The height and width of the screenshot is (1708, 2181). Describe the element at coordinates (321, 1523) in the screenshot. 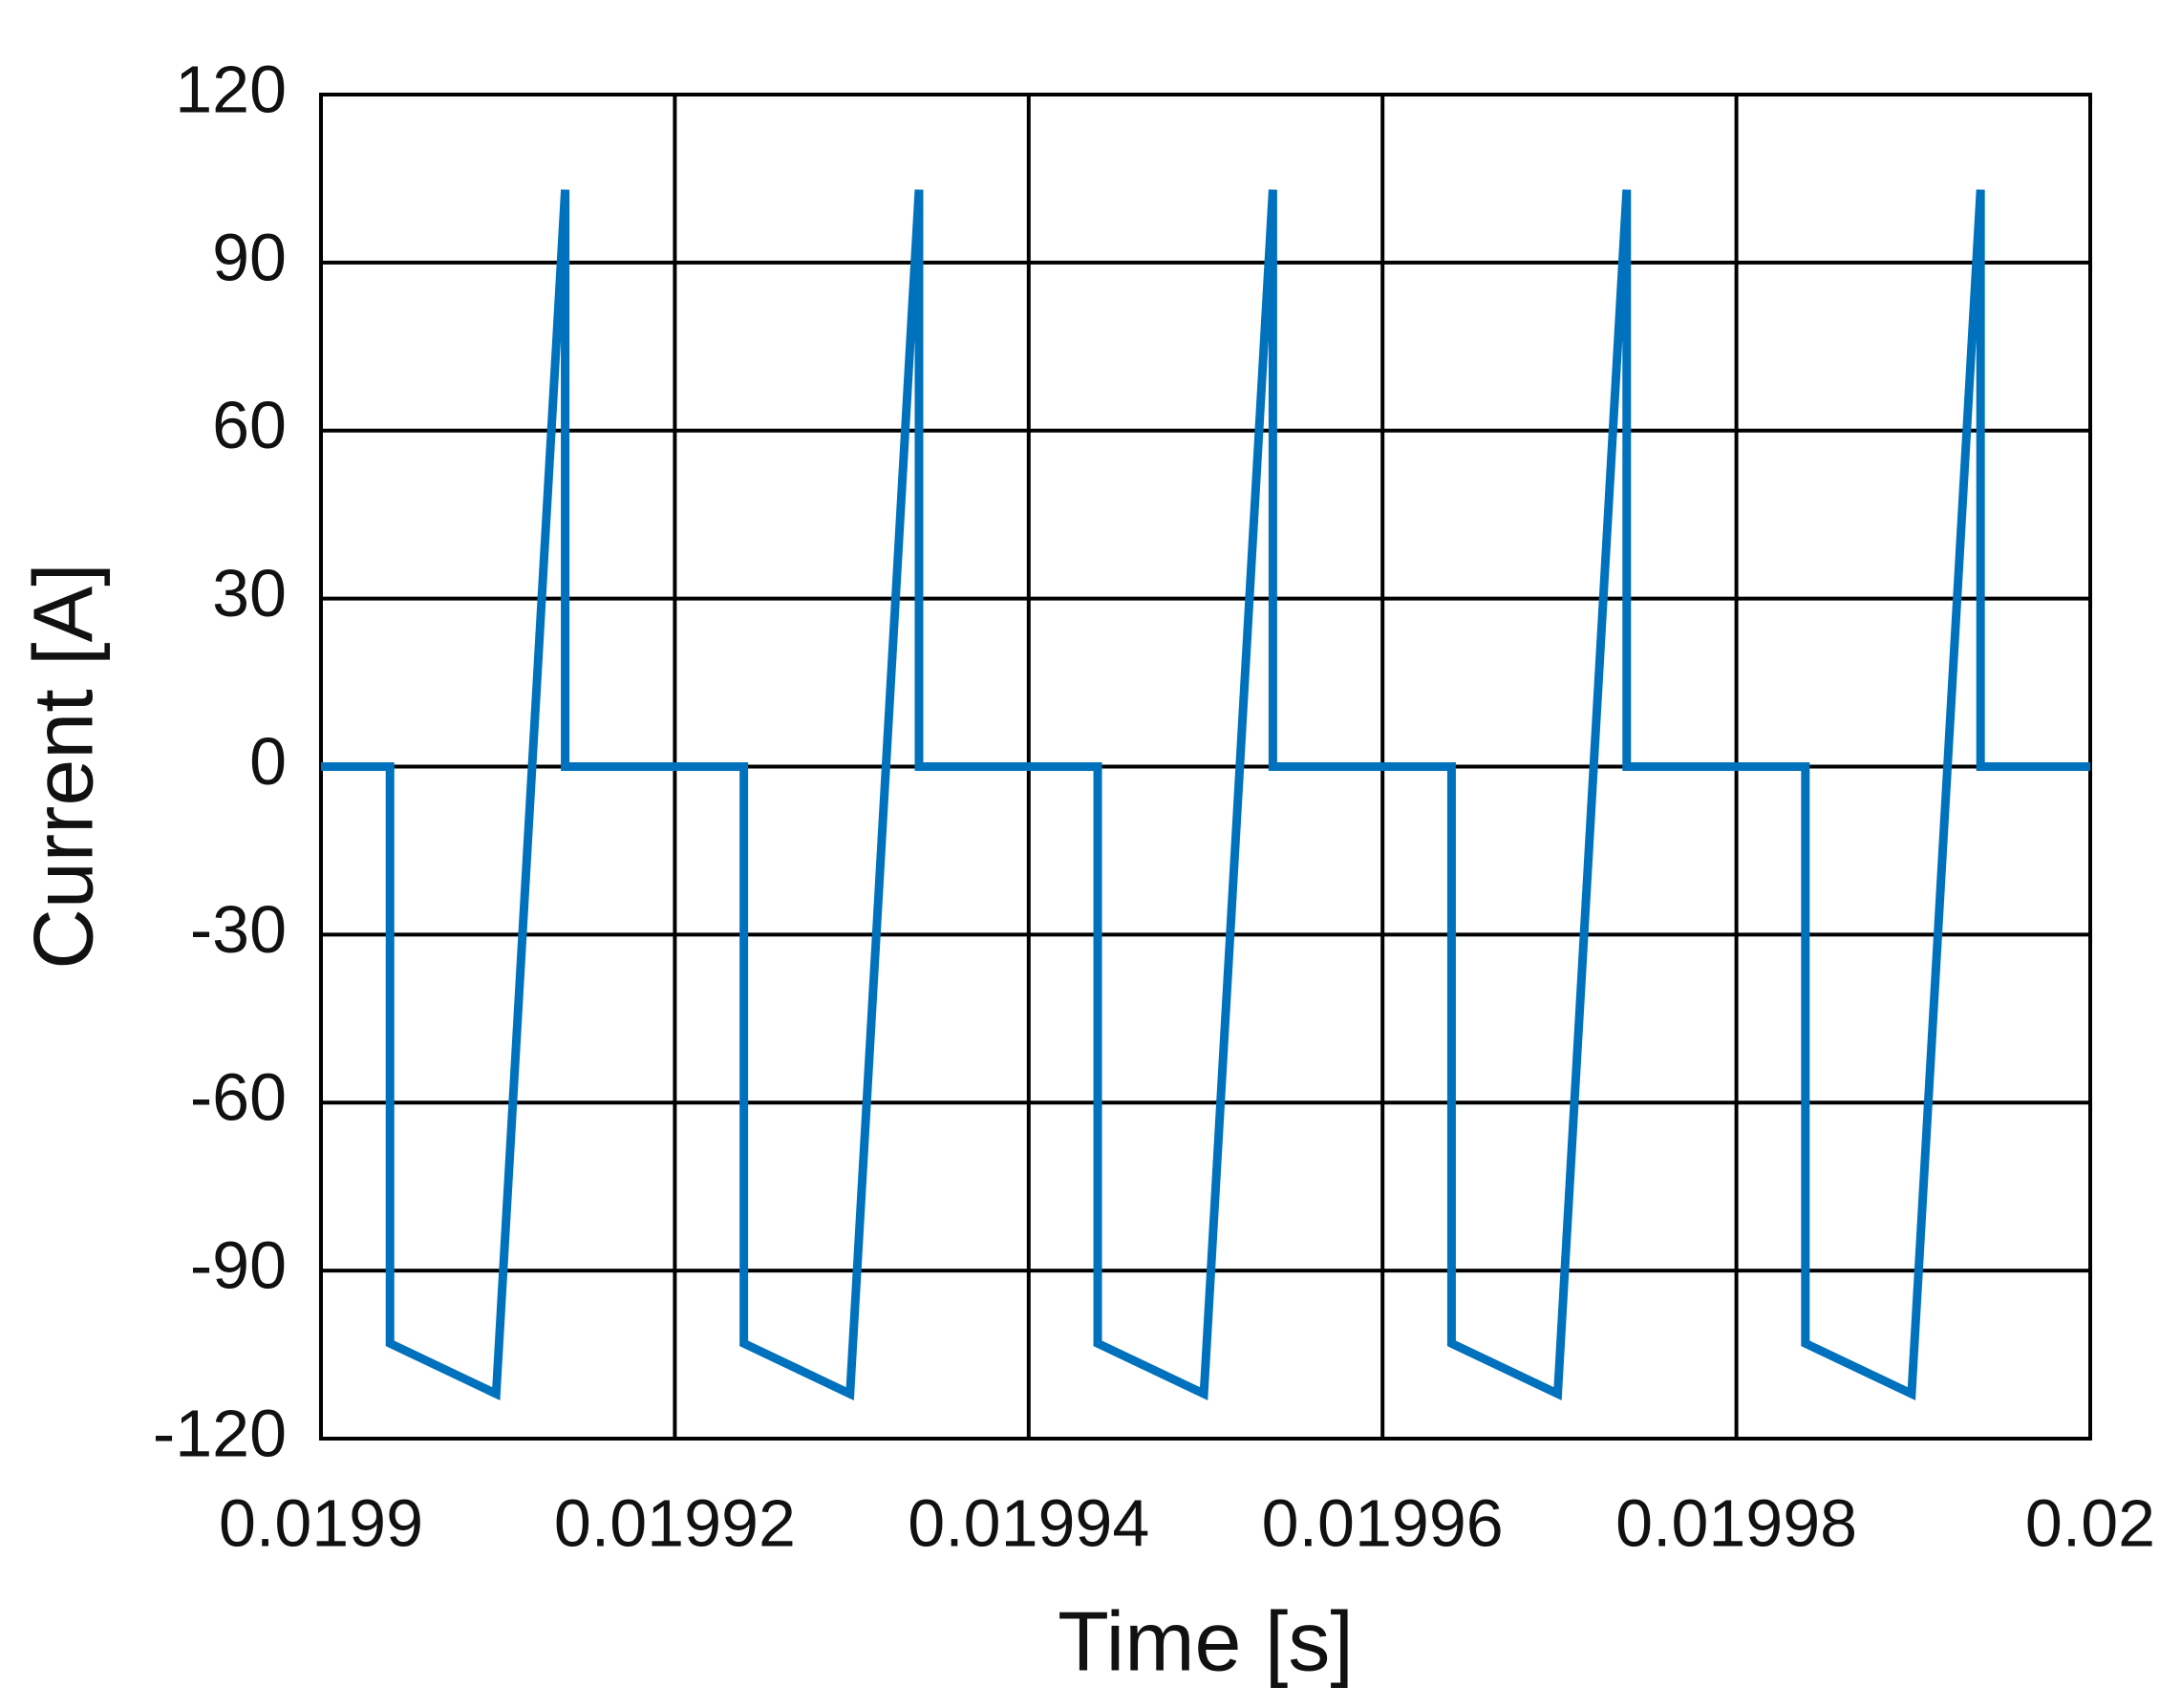

I see `x-tick-label: 0.0199` at that location.